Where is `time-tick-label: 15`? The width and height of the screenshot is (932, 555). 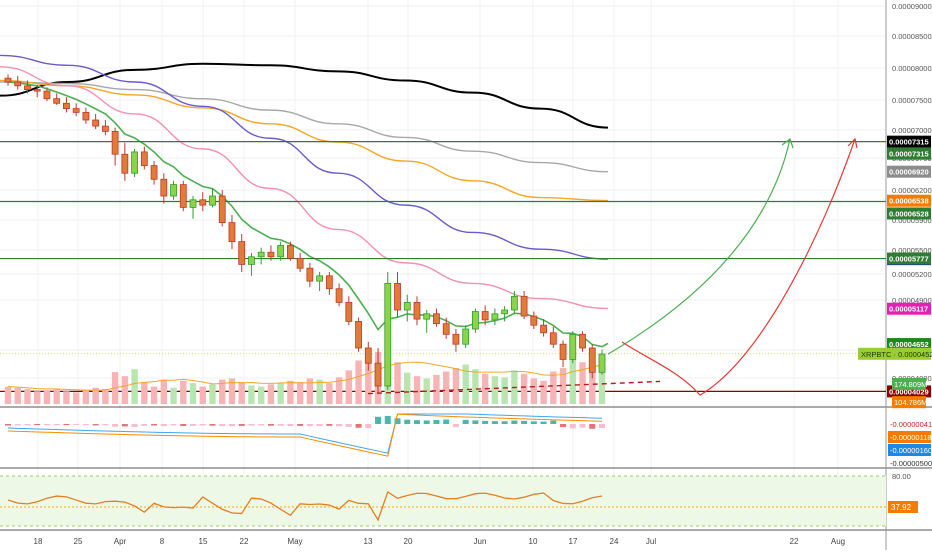
time-tick-label: 15 is located at coordinates (203, 541).